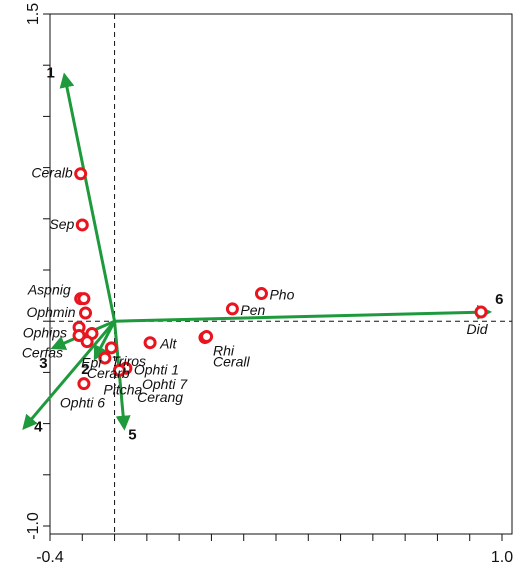 Image resolution: width=521 pixels, height=576 pixels. What do you see at coordinates (105, 358) in the screenshot?
I see `point-cerarb` at bounding box center [105, 358].